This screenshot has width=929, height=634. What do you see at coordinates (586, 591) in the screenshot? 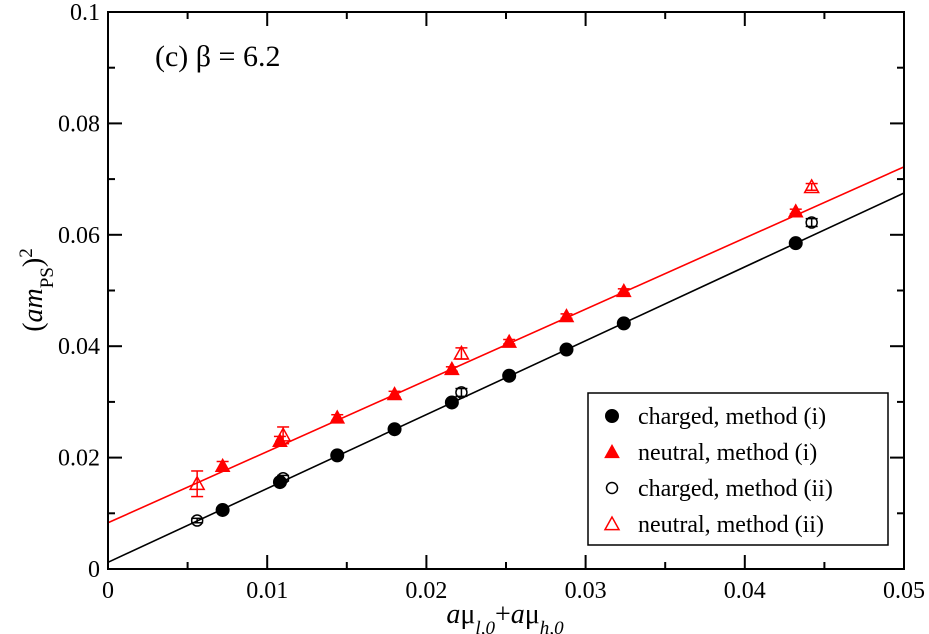
I see `x-tick-label: 0.03` at bounding box center [586, 591].